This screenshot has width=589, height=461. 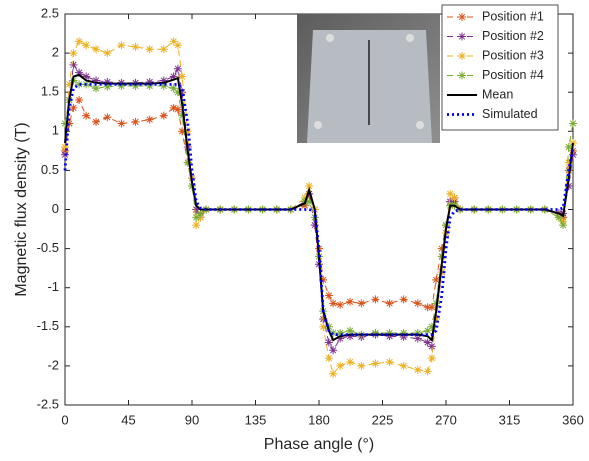 What do you see at coordinates (50, 12) in the screenshot?
I see `y-tick-label: 2.5` at bounding box center [50, 12].